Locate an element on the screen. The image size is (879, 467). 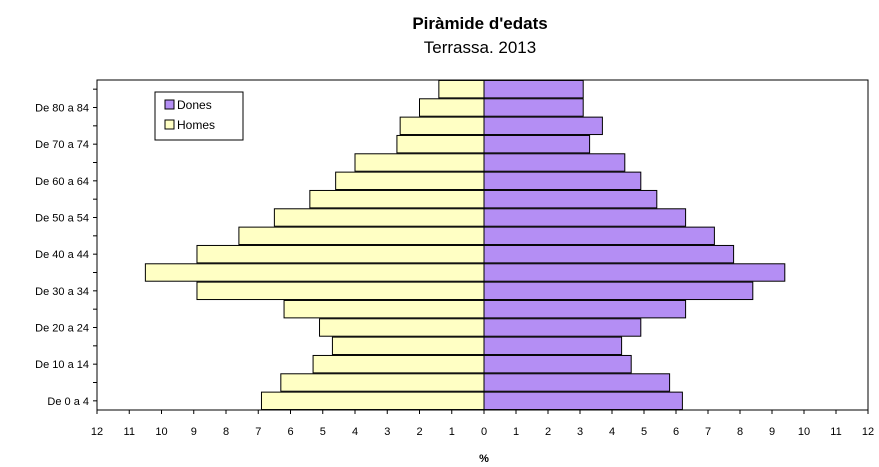
legend-swatch-homes is located at coordinates (169, 124).